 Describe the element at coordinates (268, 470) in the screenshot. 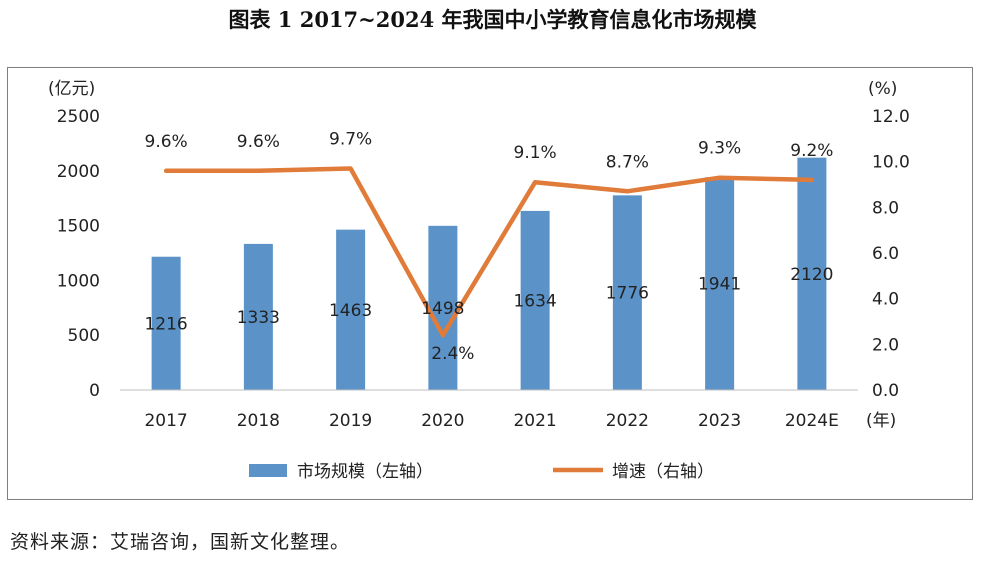

I see `legend-bar-swatch` at that location.